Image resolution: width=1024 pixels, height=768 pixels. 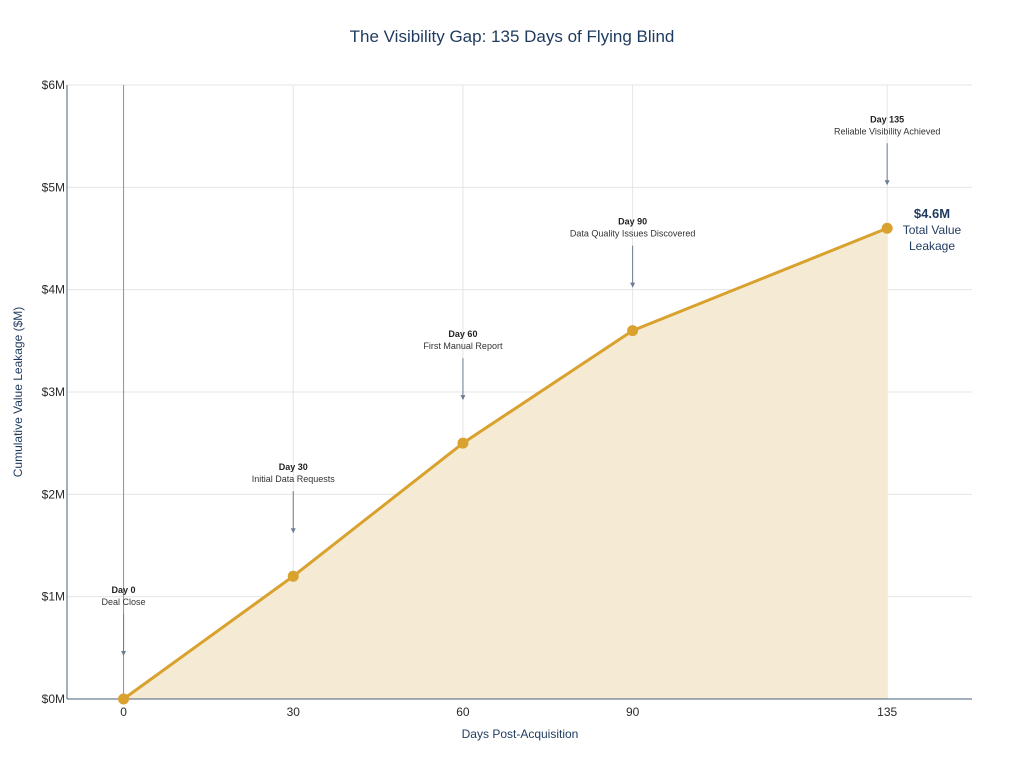 What do you see at coordinates (124, 602) in the screenshot?
I see `annotation-subtitle-0: Deal Close` at bounding box center [124, 602].